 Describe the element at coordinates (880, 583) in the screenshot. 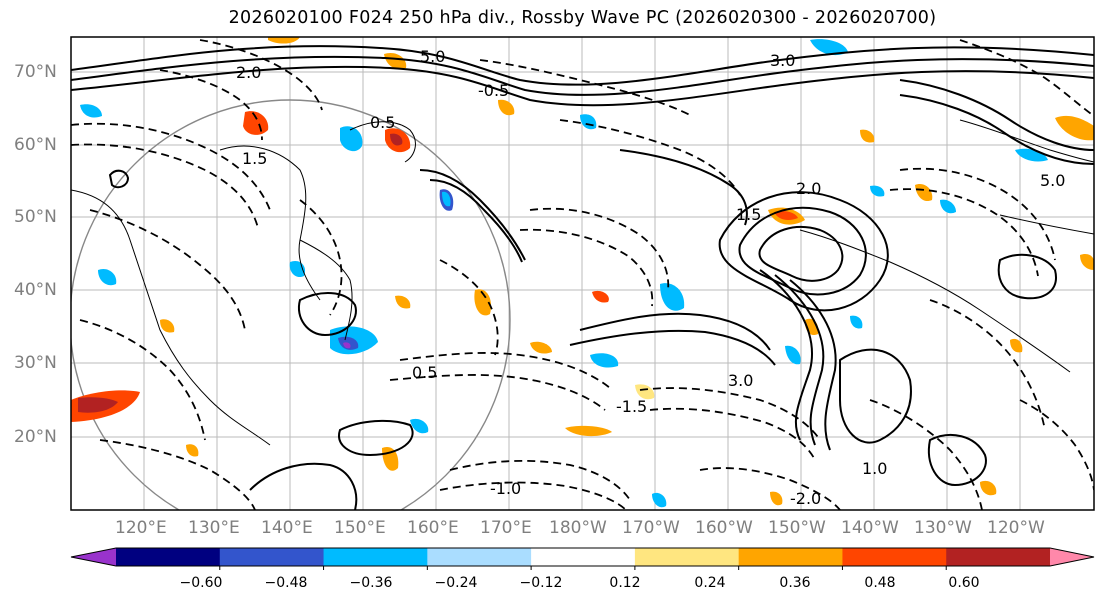

I see `colorbar-tick-label: 0.48` at that location.